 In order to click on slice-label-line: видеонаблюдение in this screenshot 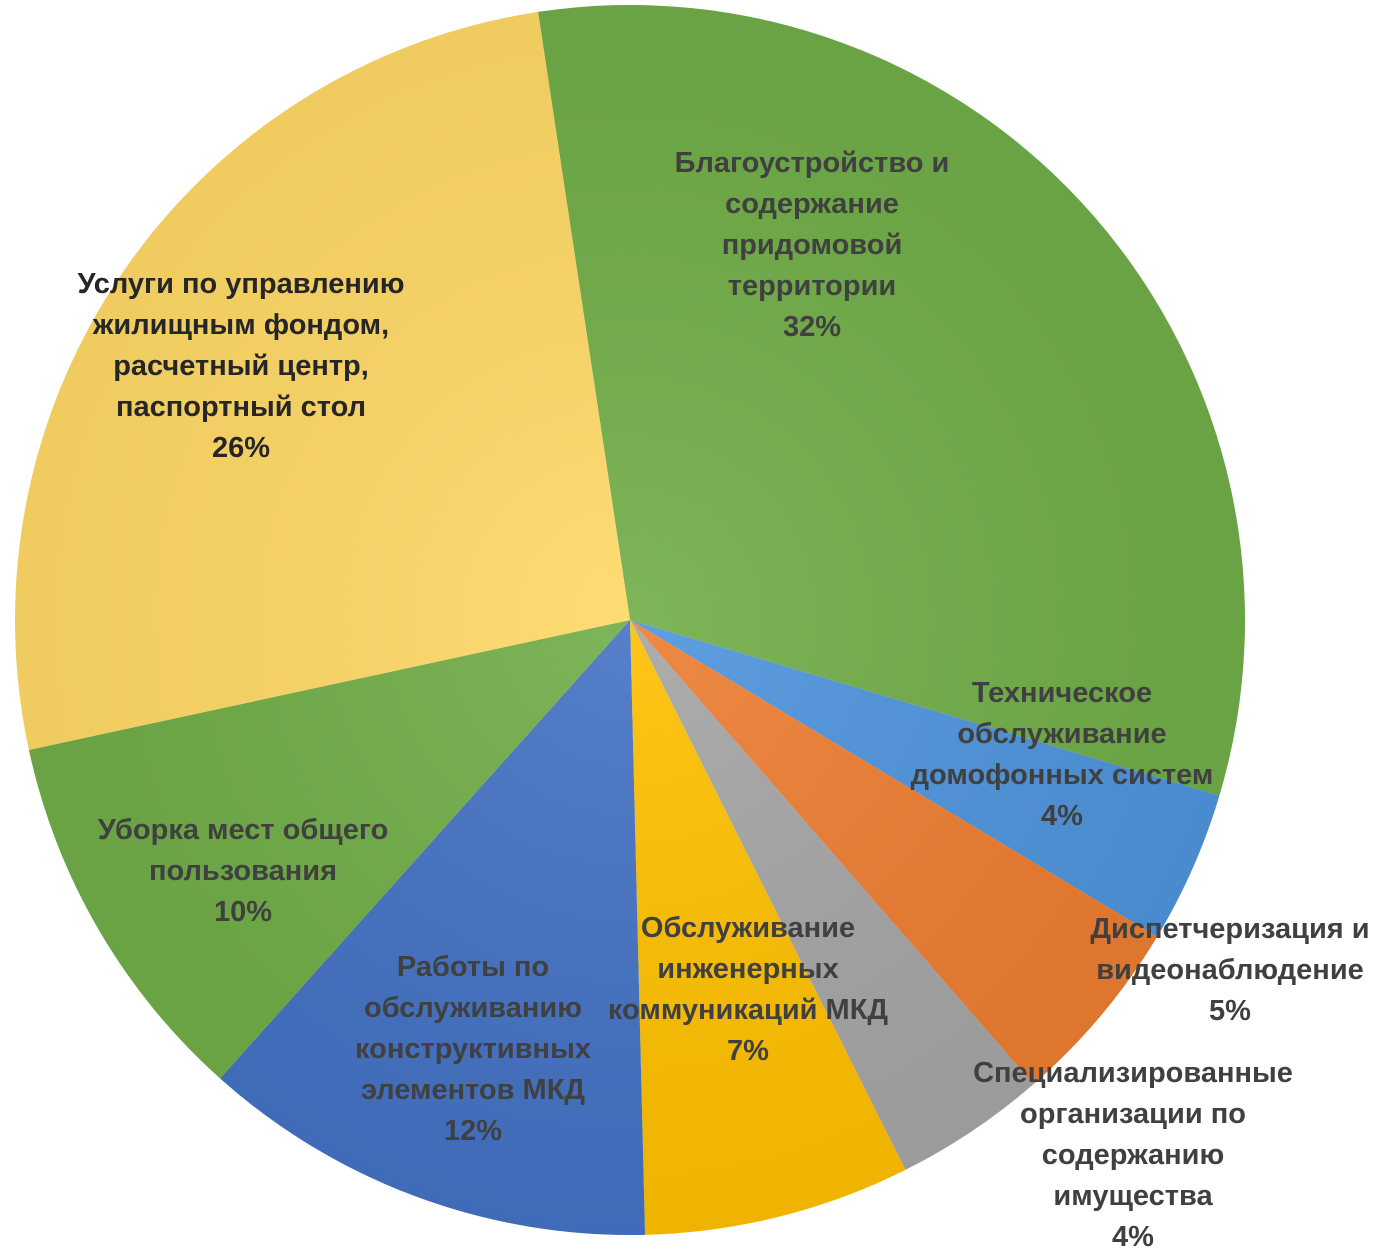, I will do `click(1230, 970)`.